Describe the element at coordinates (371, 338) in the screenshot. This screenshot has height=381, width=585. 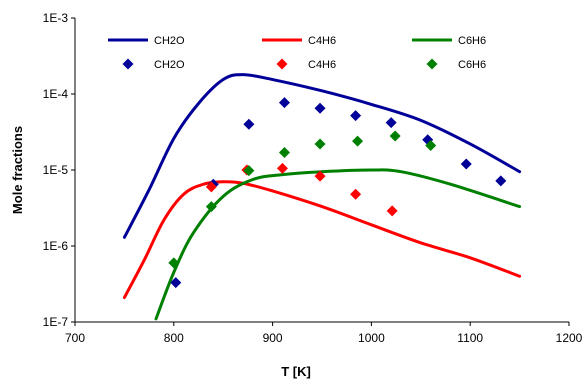
I see `x-tick-label: 1000` at that location.